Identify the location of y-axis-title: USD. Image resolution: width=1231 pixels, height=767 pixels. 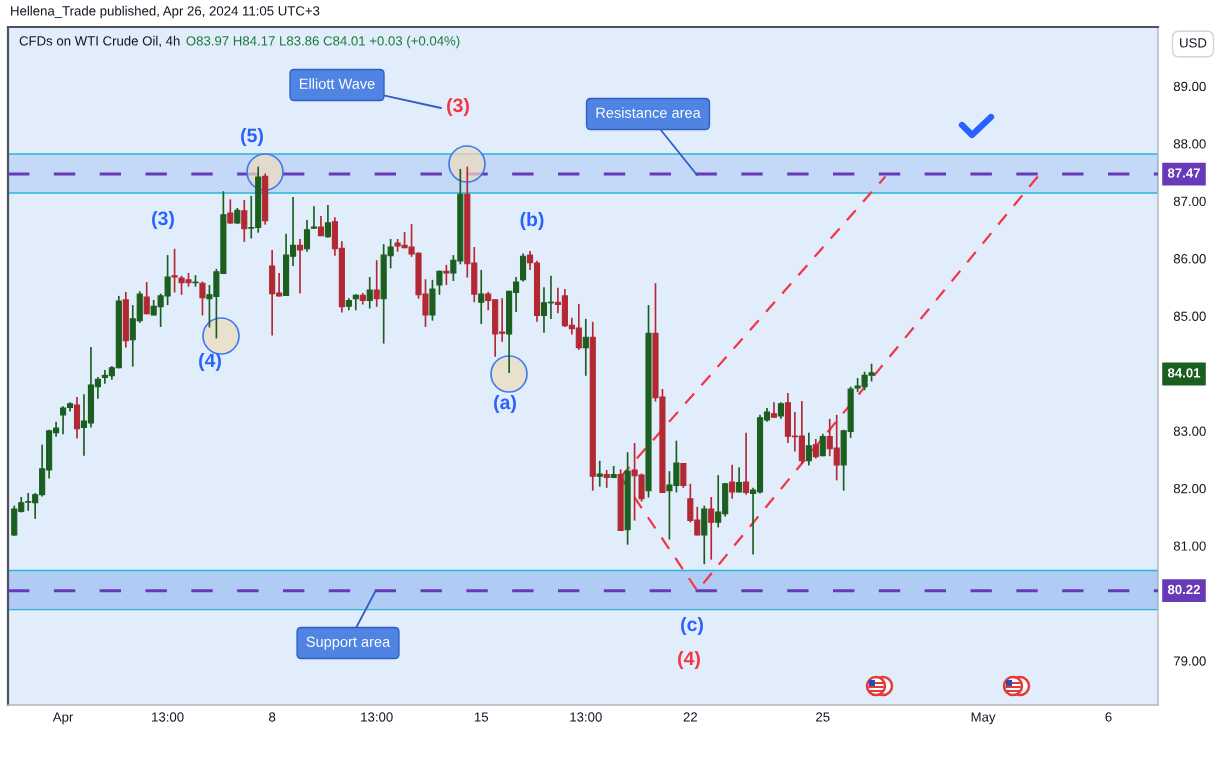
(1193, 43).